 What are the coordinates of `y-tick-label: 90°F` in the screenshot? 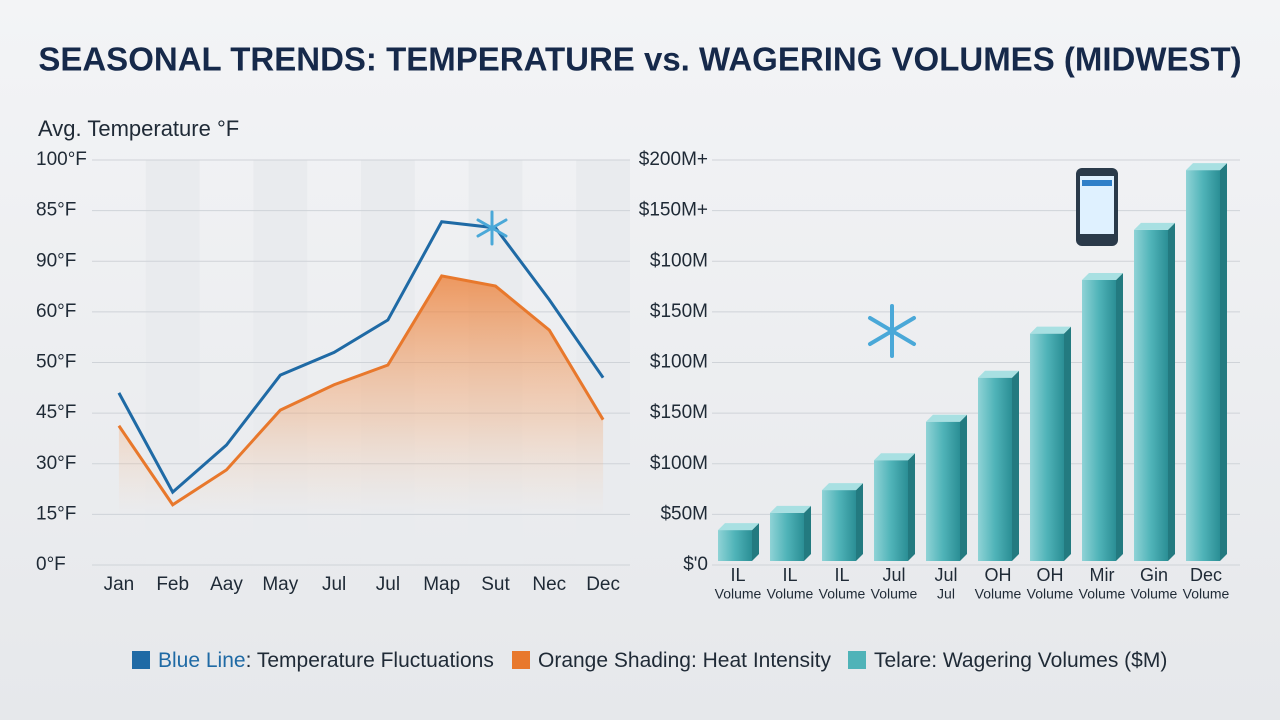 It's located at (56, 260).